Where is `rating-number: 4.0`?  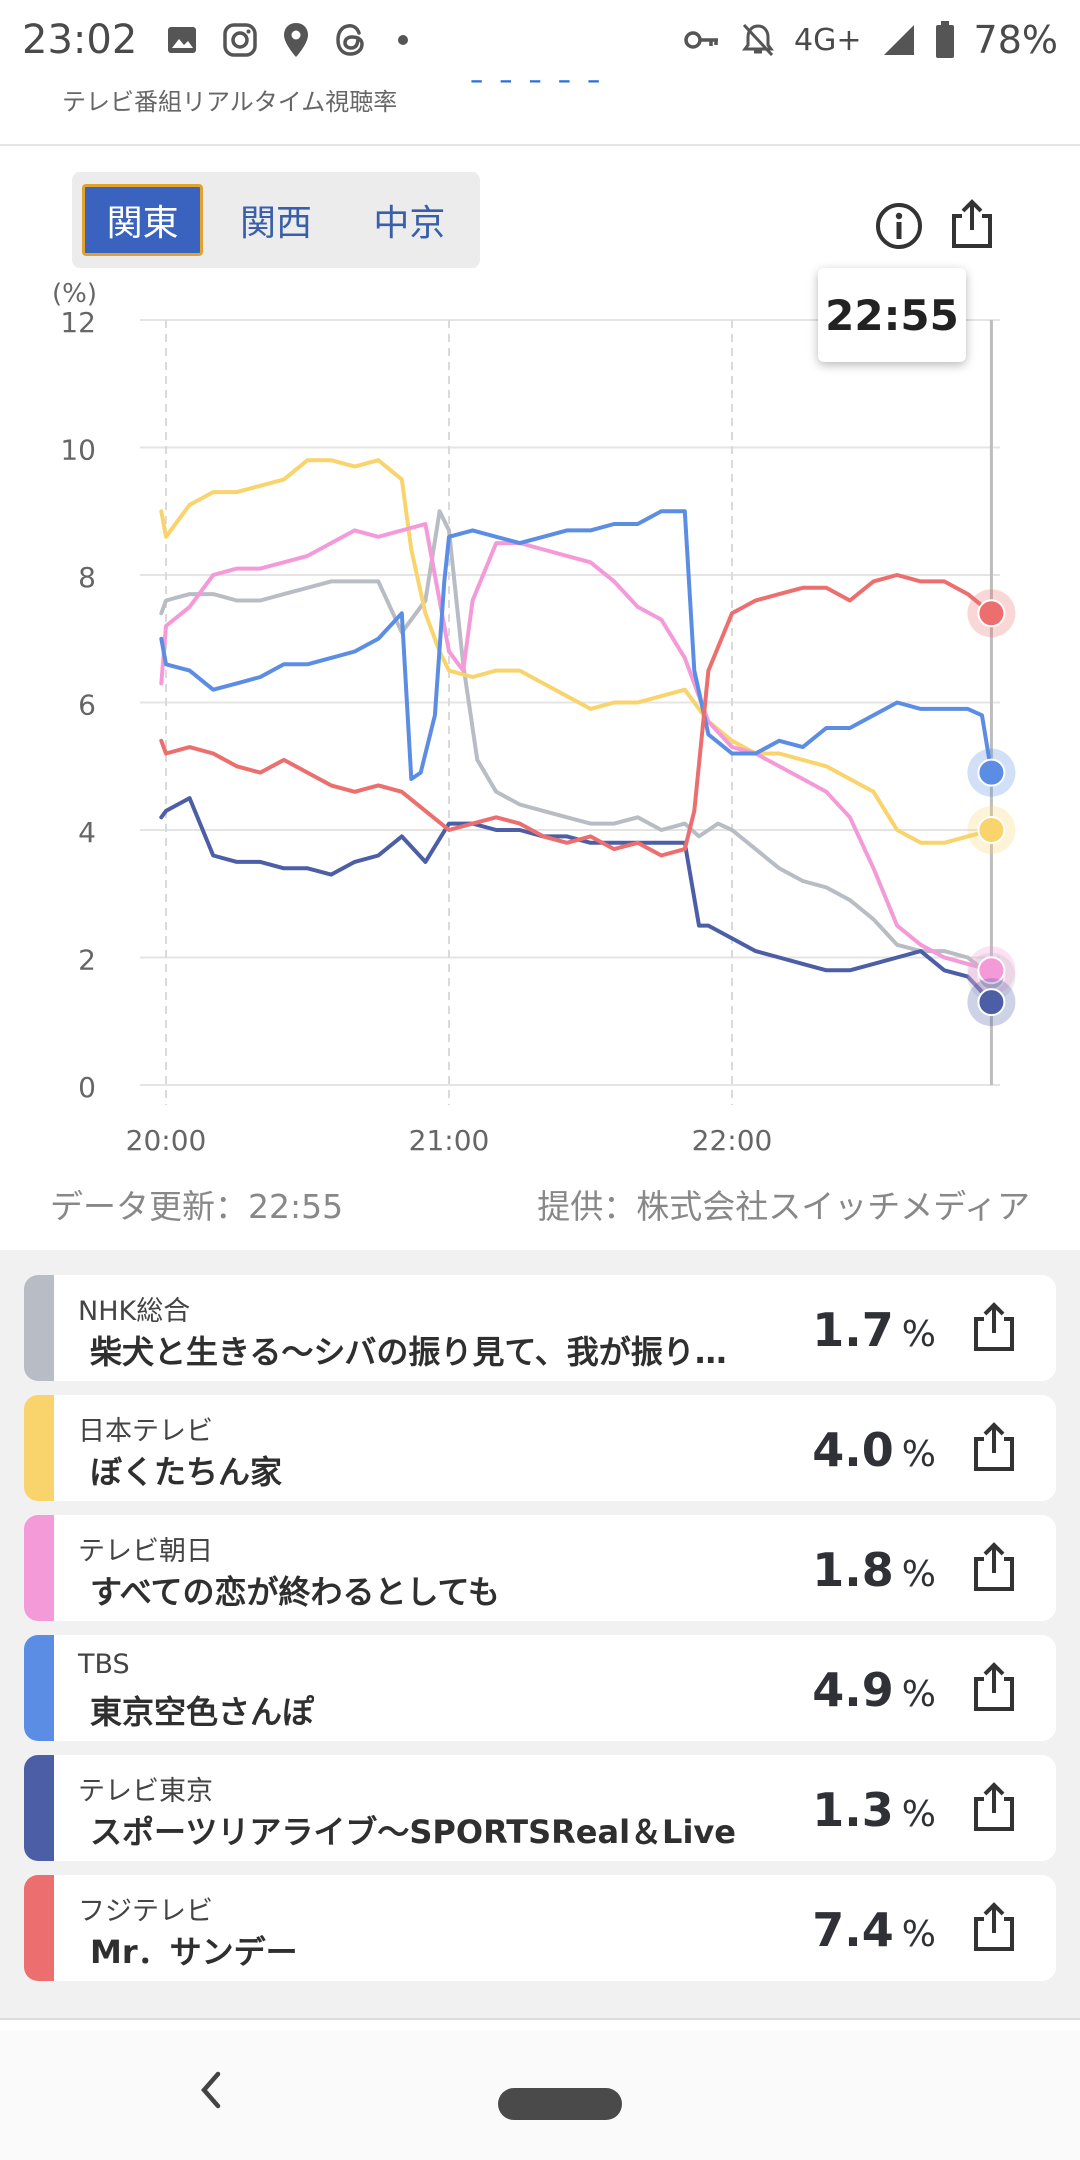
rating-number: 4.0 is located at coordinates (853, 1450).